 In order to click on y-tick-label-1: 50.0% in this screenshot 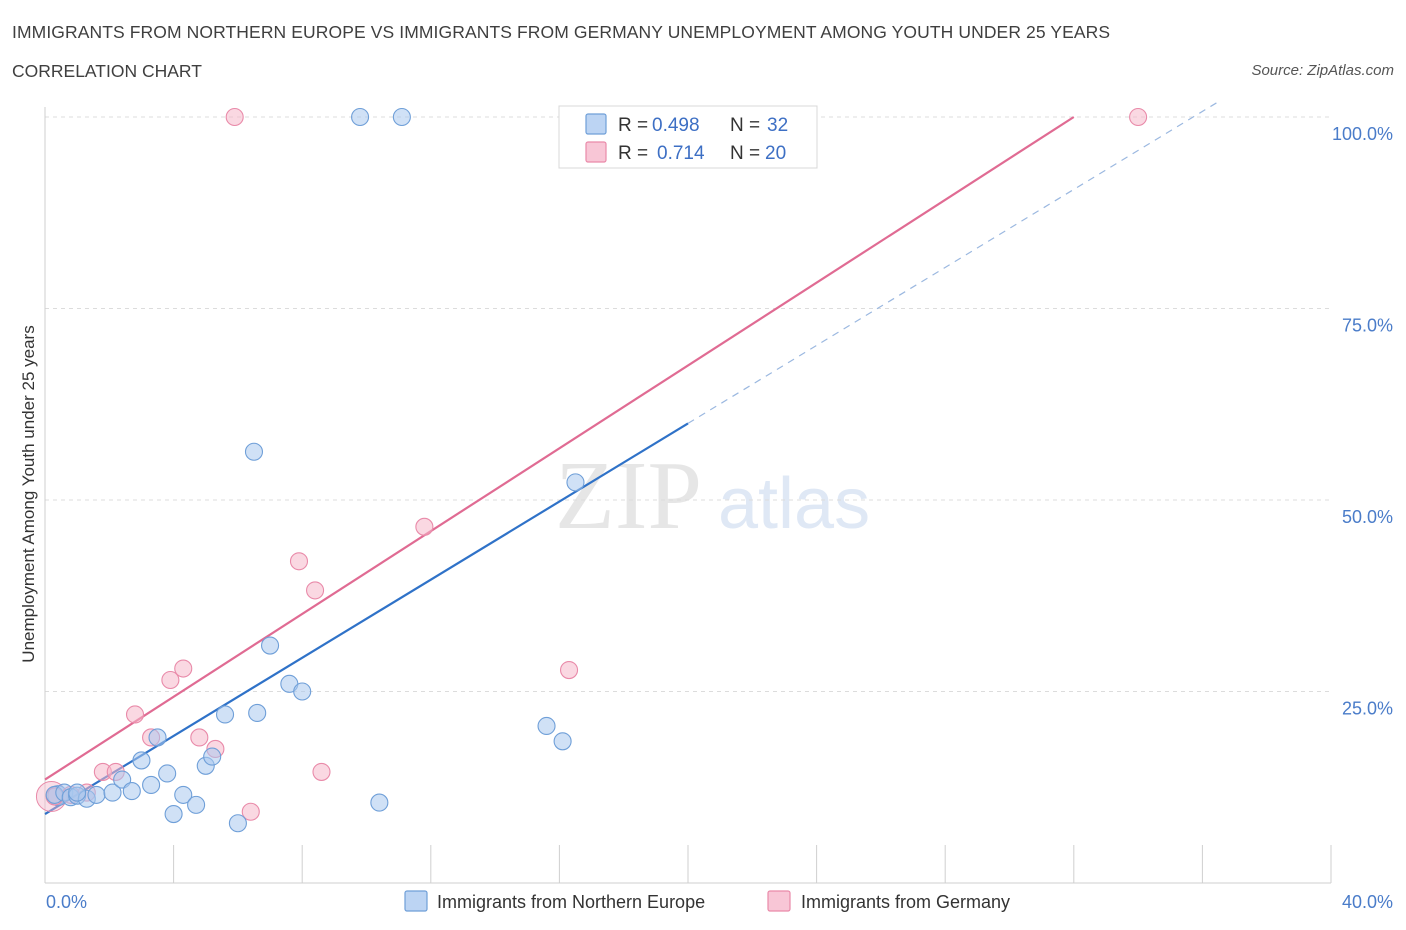, I will do `click(1367, 517)`.